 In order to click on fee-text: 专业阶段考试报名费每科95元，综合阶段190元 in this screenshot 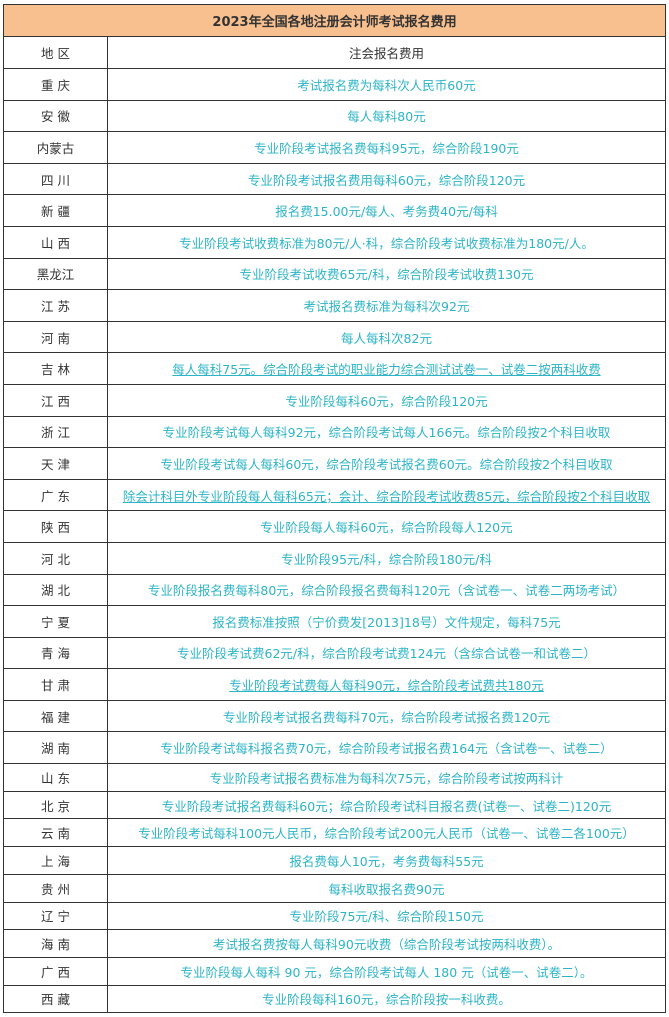, I will do `click(386, 148)`.